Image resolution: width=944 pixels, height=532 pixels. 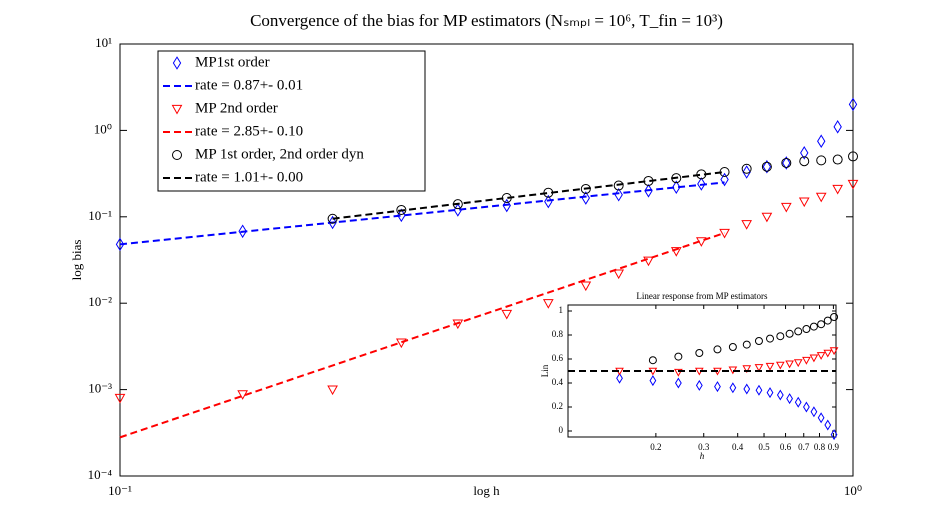 What do you see at coordinates (704, 447) in the screenshot?
I see `x-tick-label: 0.3` at bounding box center [704, 447].